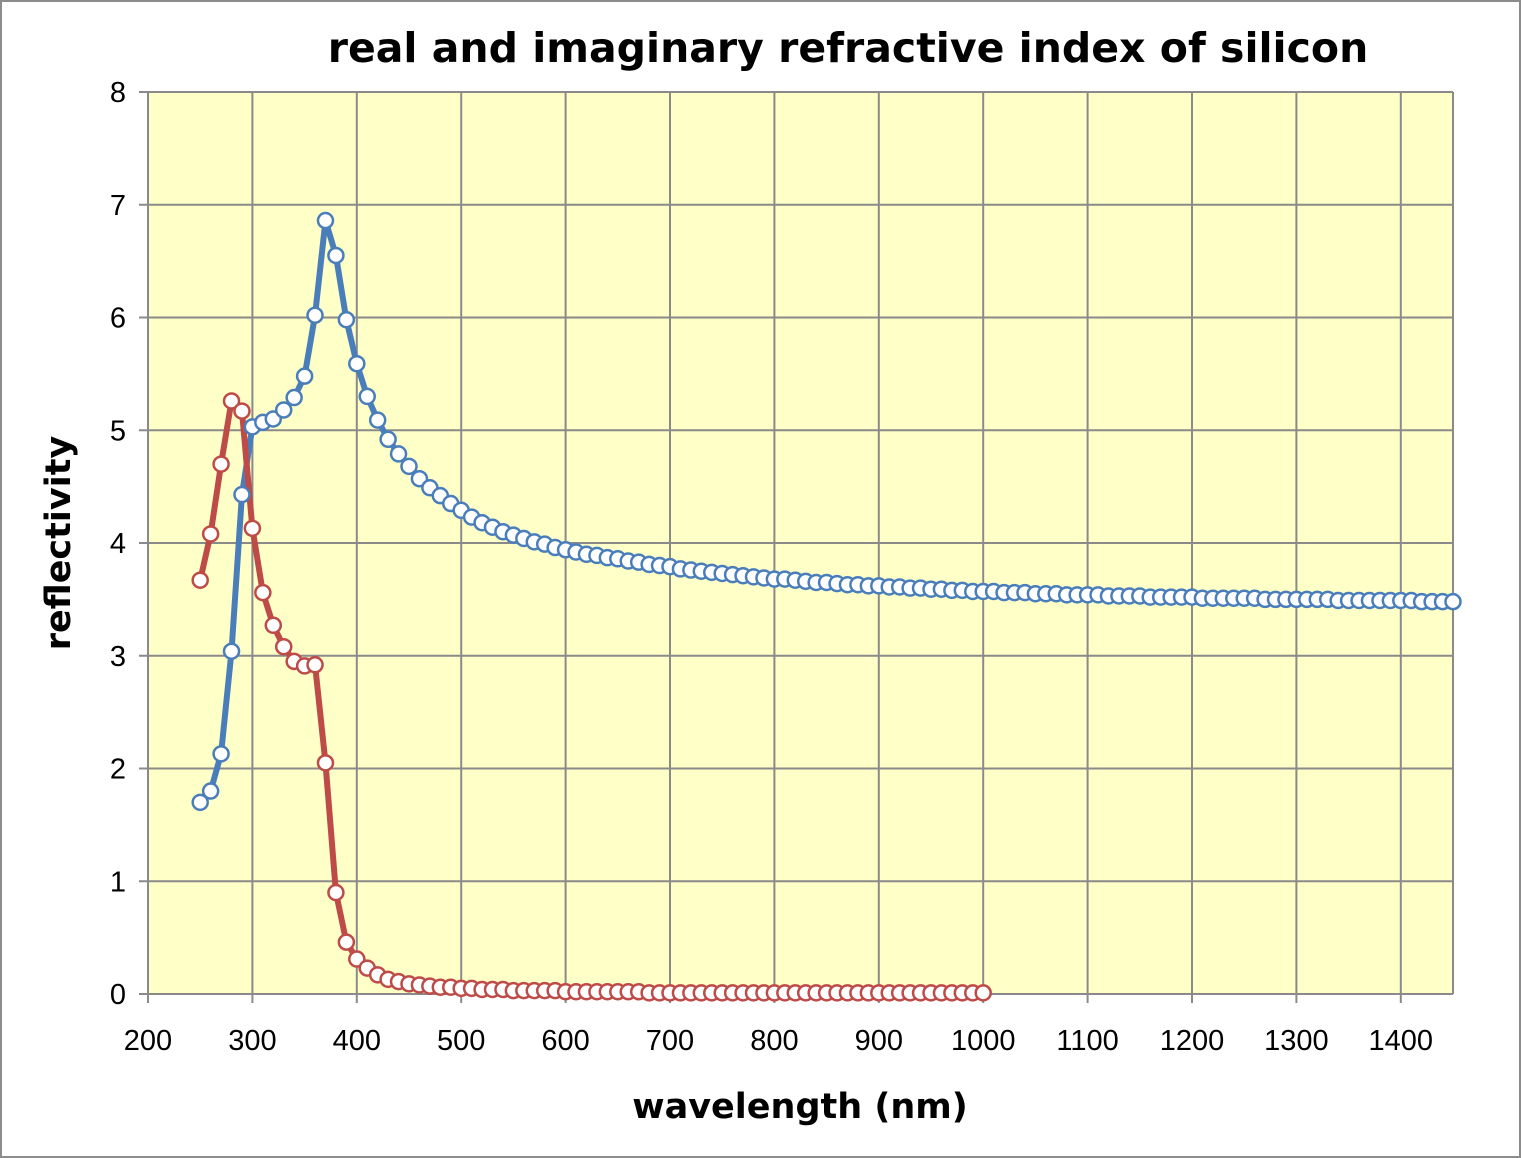  Describe the element at coordinates (879, 1041) in the screenshot. I see `x-tick-label: 900` at that location.